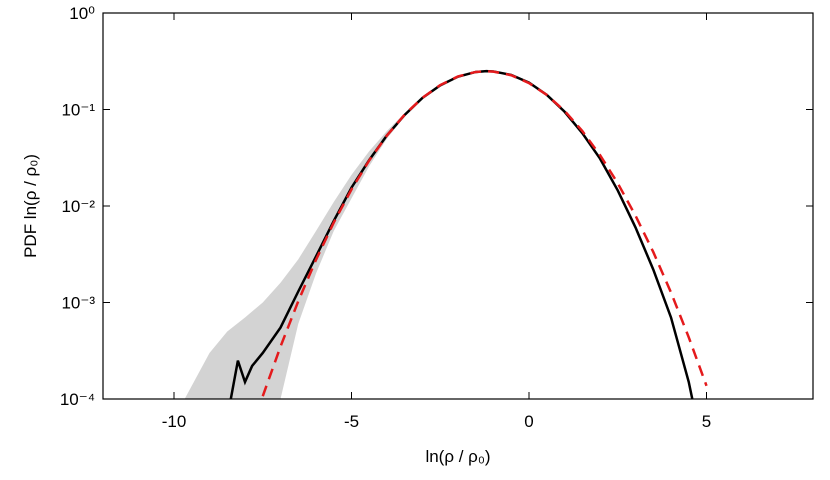 This screenshot has width=830, height=480. What do you see at coordinates (528, 421) in the screenshot?
I see `x-tick-label: 0` at bounding box center [528, 421].